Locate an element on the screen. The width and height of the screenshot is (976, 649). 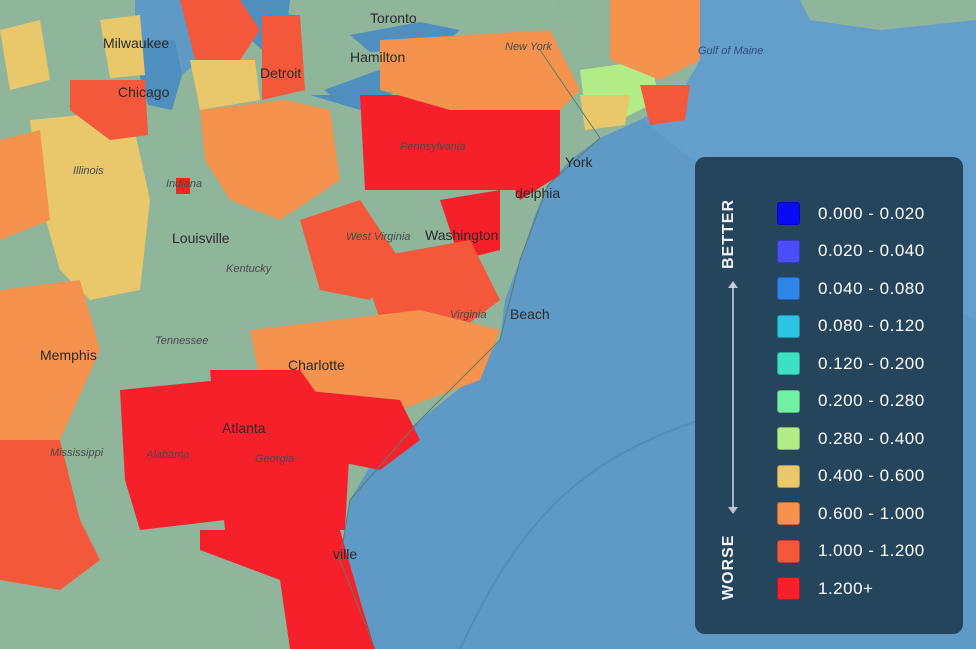
label-memphis: Memphis is located at coordinates (68, 355).